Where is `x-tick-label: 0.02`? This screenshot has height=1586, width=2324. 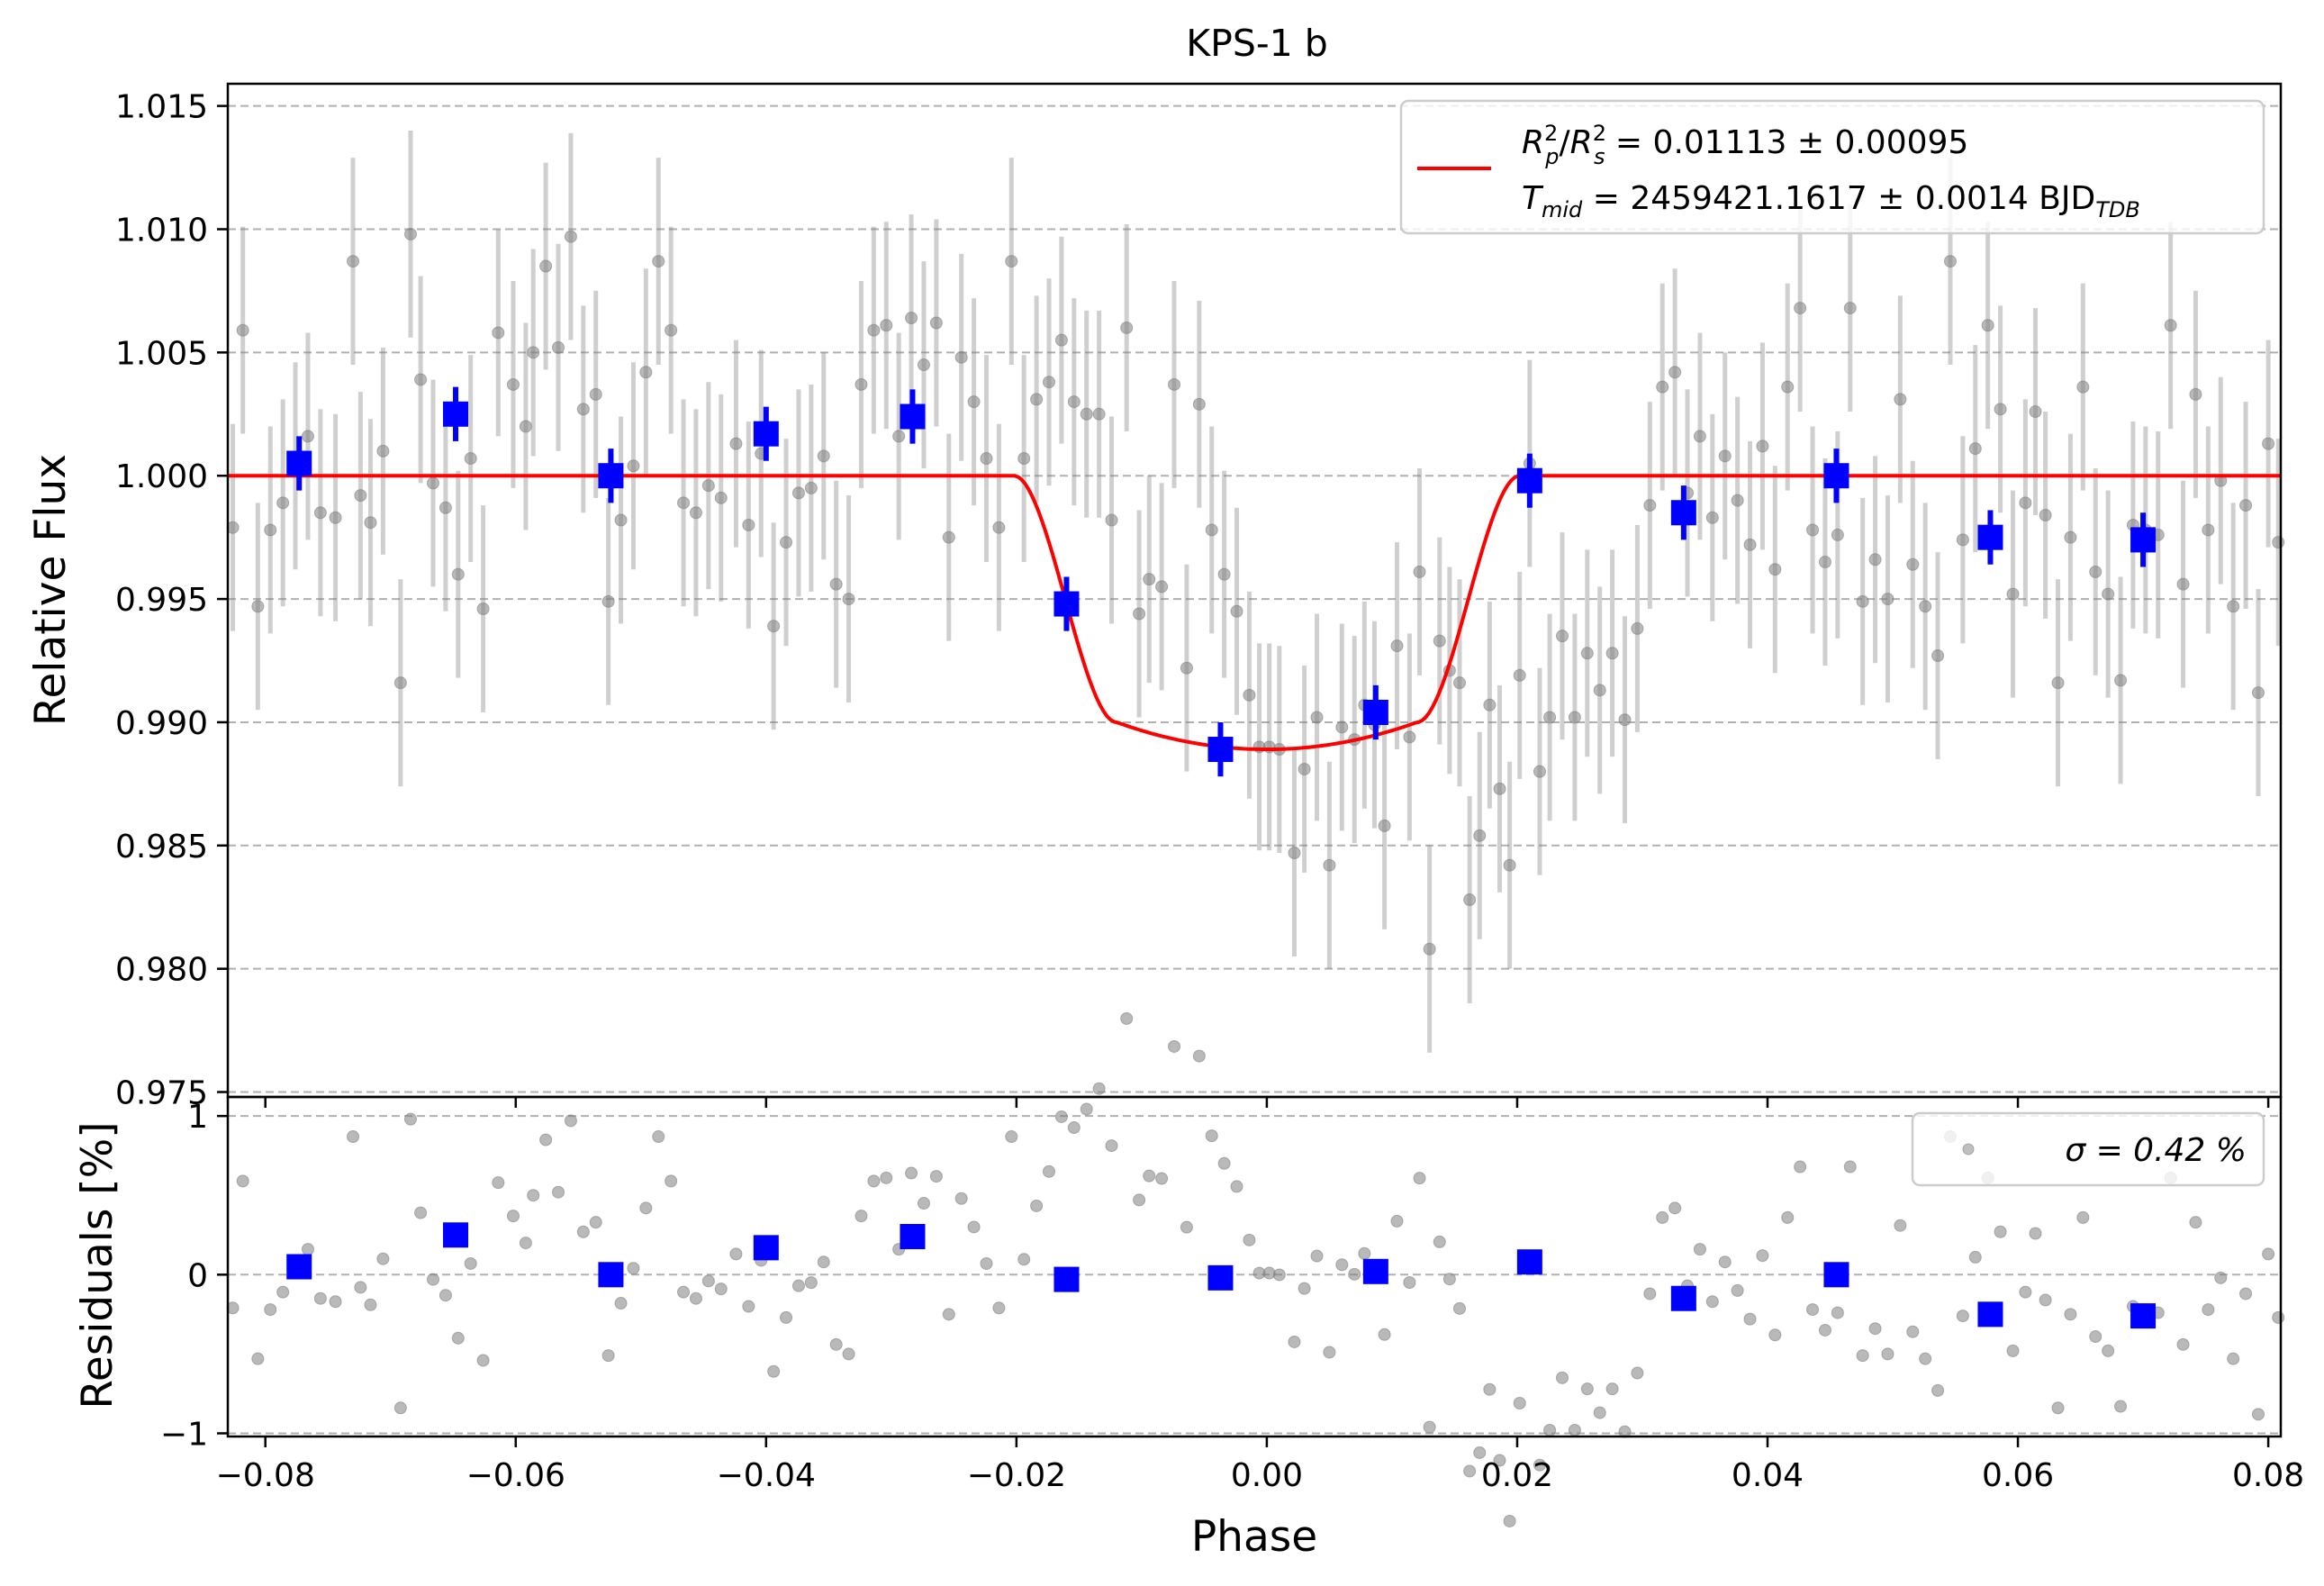 x-tick-label: 0.02 is located at coordinates (1517, 1475).